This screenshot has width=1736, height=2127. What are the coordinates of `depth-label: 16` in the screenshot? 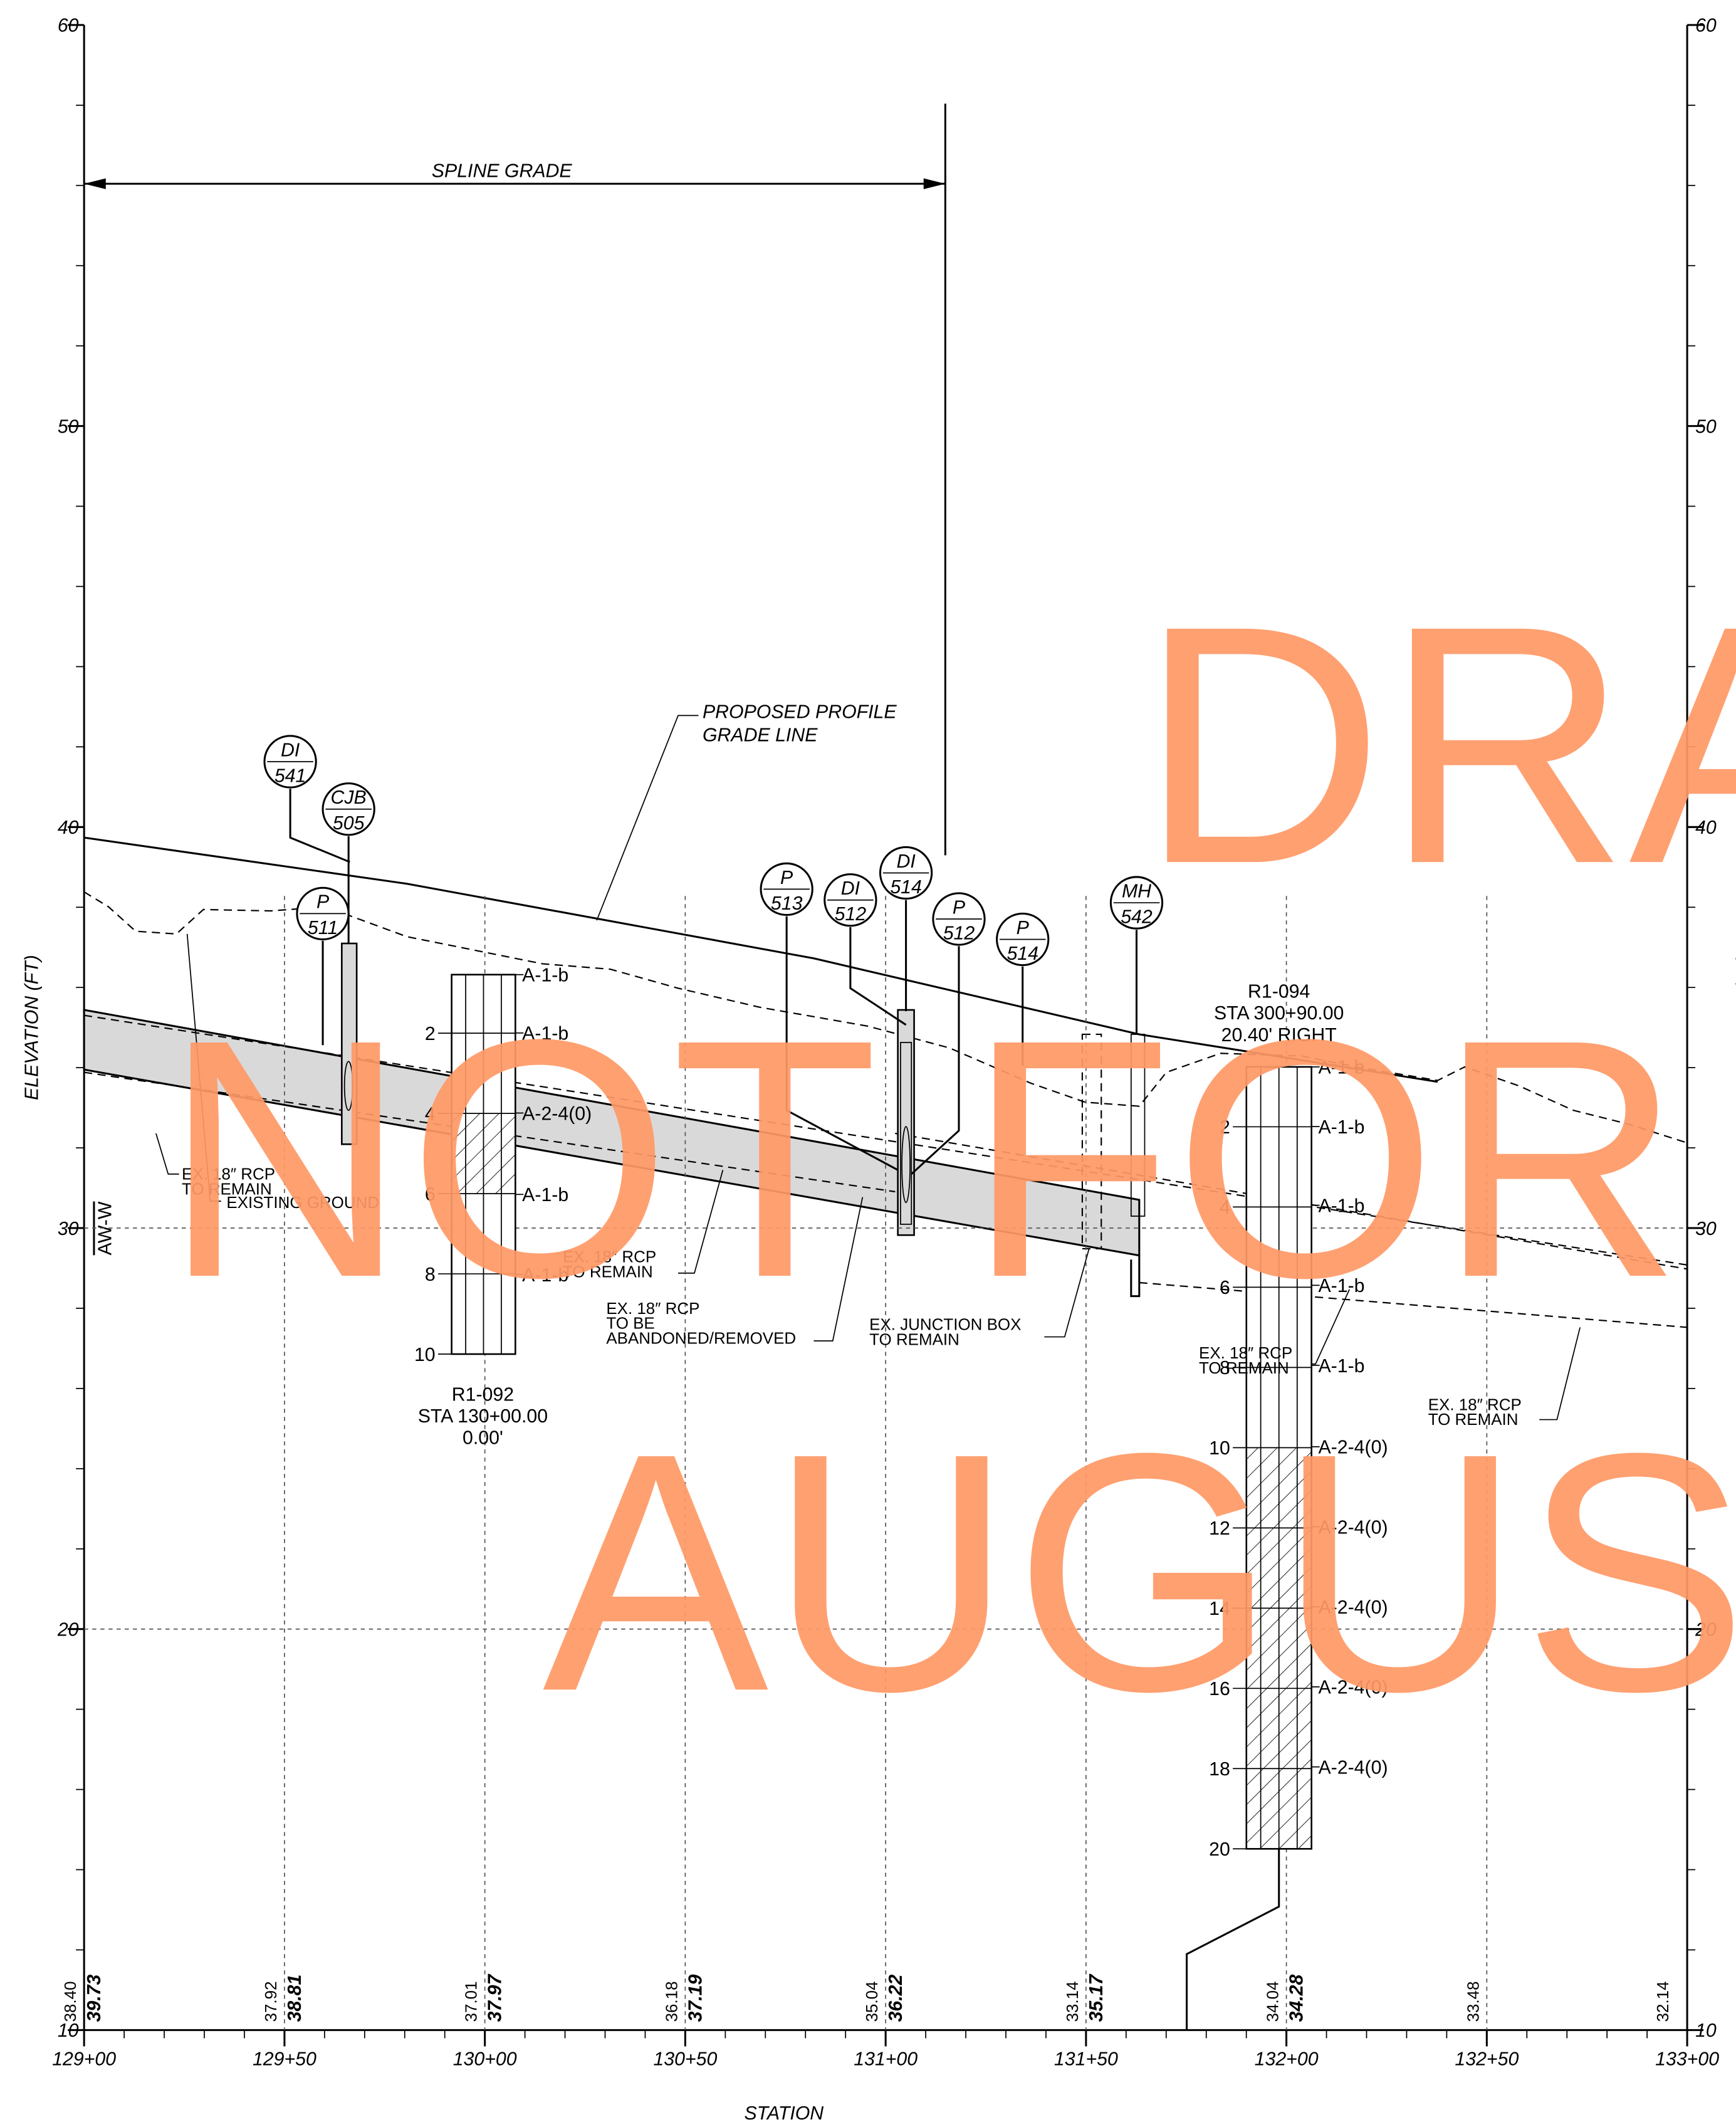 It's located at (1219, 1689).